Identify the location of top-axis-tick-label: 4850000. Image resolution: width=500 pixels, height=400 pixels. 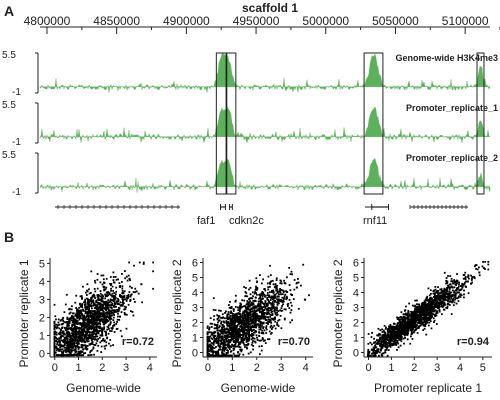
(116, 21).